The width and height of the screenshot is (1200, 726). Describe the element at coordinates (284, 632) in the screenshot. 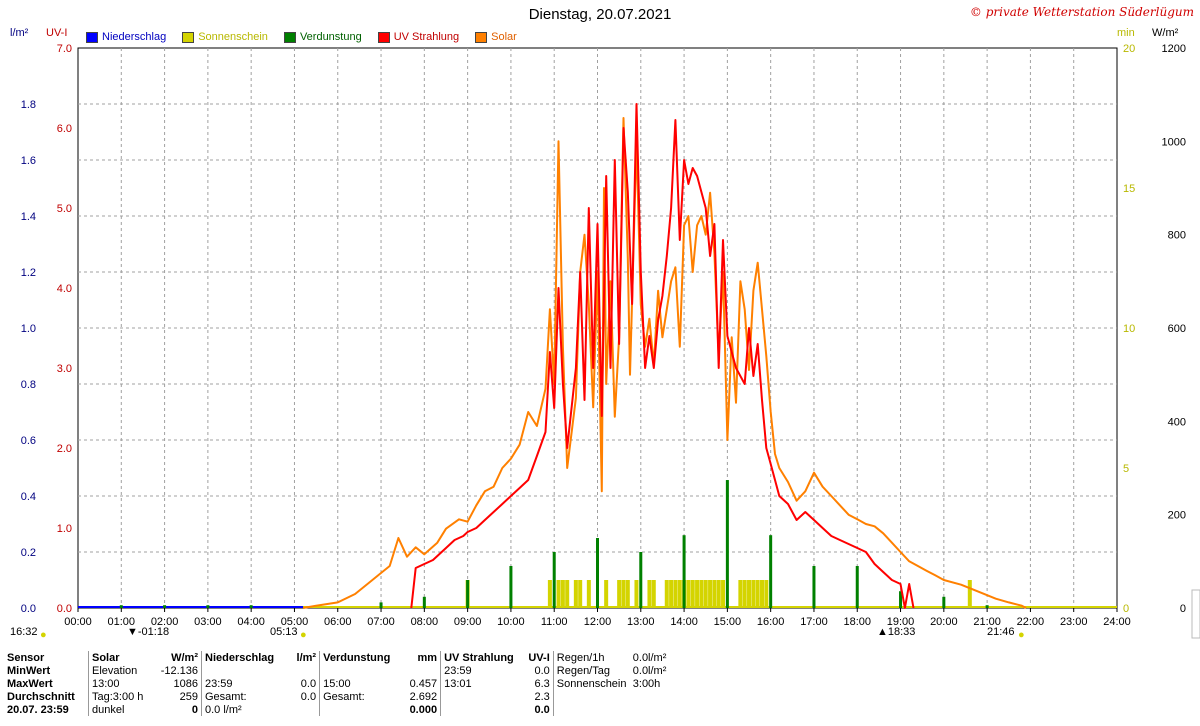

I see `sunrise-time: 05:13` at that location.